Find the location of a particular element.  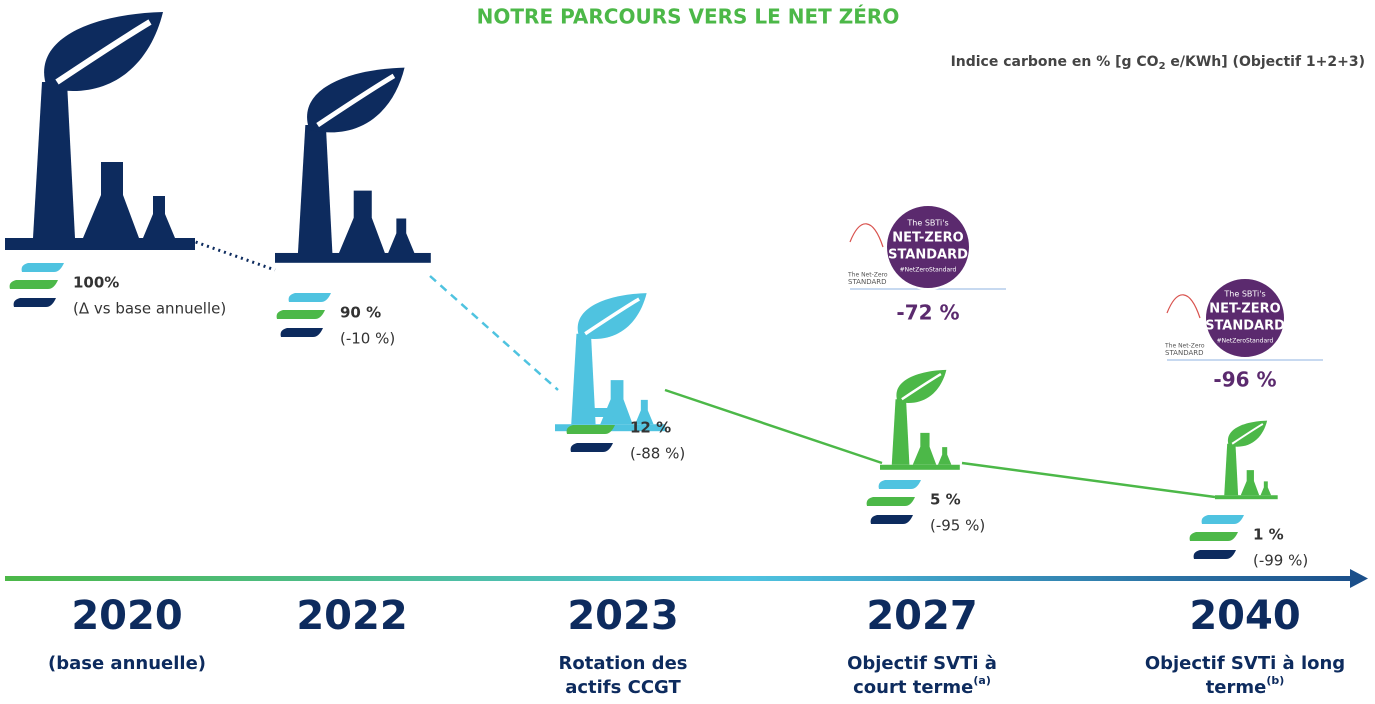

target: -72 % is located at coordinates (927, 313).